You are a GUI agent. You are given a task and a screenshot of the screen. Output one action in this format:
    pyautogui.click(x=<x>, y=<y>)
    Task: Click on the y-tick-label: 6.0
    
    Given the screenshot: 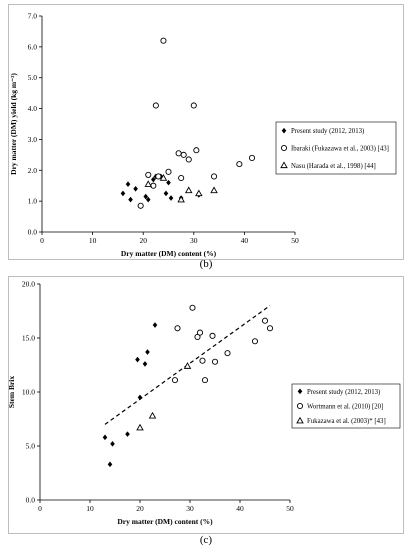 What is the action you would take?
    pyautogui.click(x=33, y=46)
    